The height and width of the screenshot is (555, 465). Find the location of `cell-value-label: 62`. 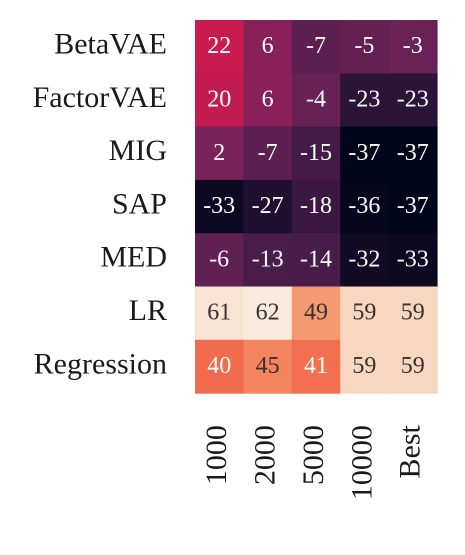

cell-value-label: 62 is located at coordinates (268, 313).